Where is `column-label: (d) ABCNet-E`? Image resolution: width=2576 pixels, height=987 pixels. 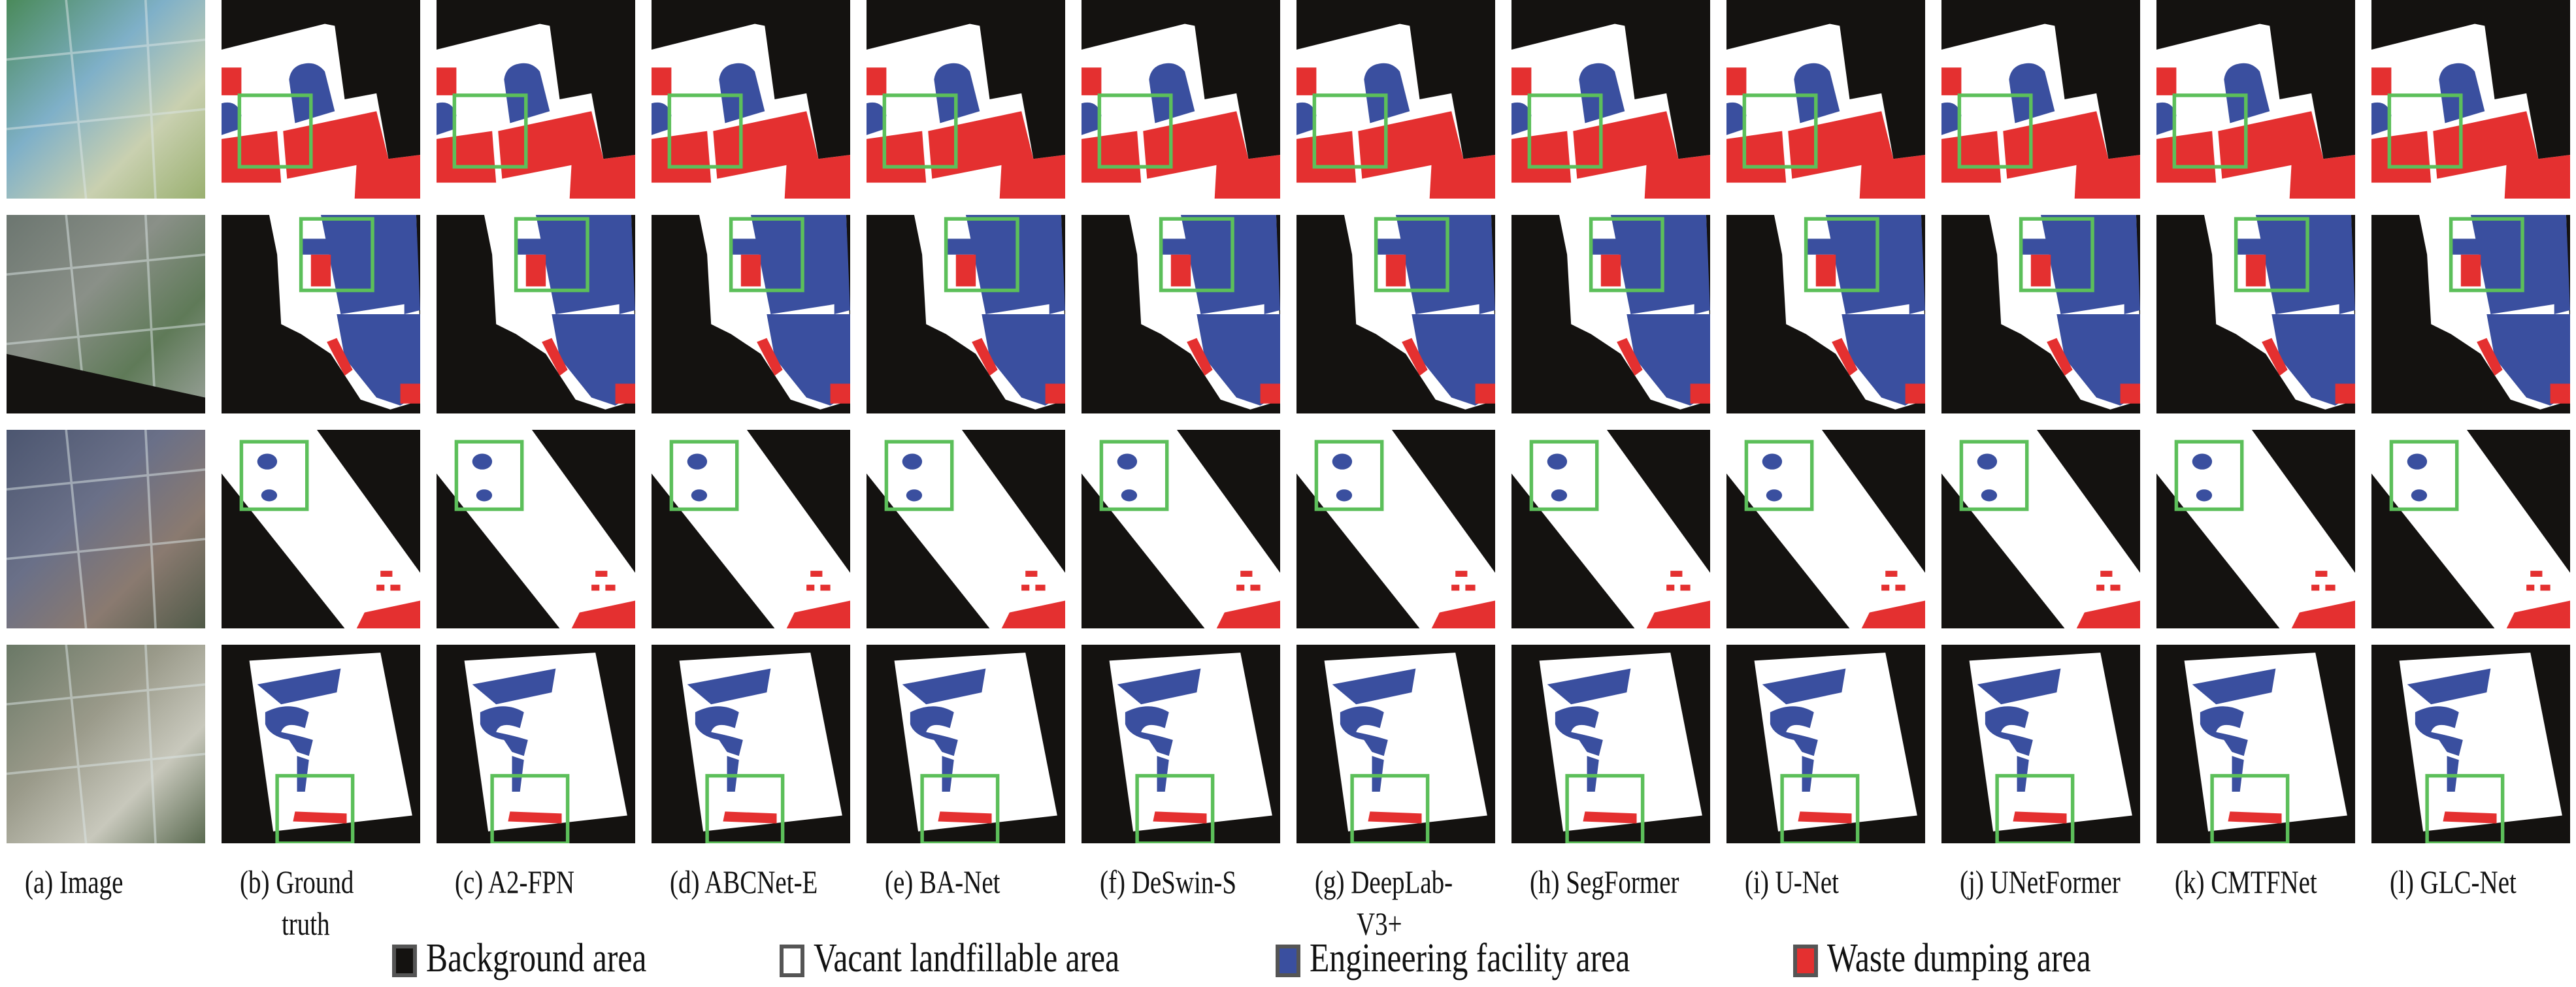
column-label: (d) ABCNet-E is located at coordinates (743, 882).